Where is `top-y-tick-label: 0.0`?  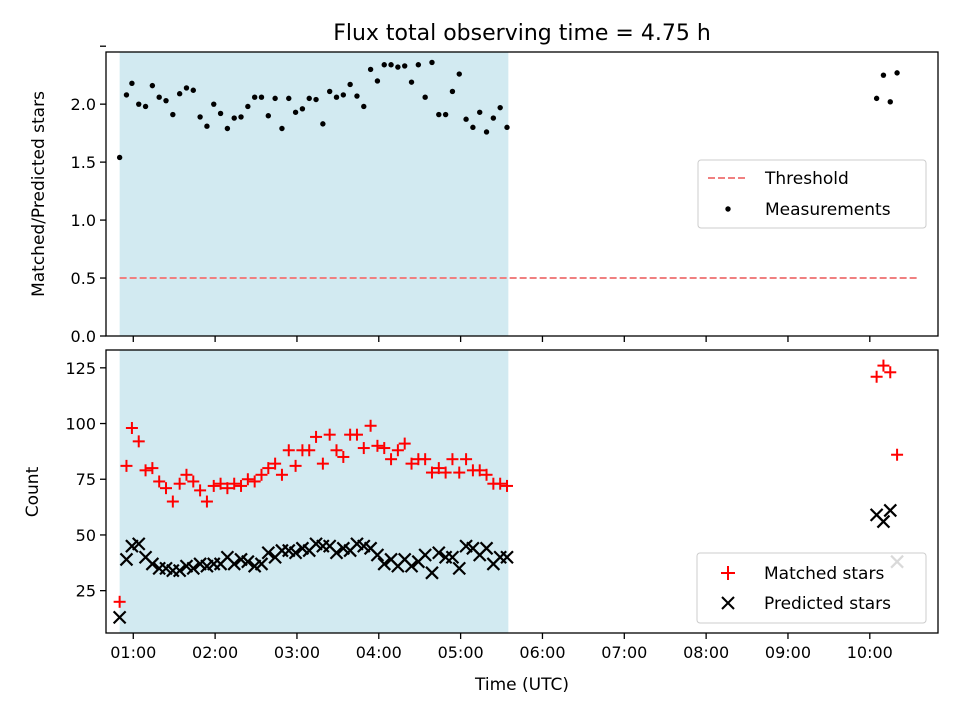
top-y-tick-label: 0.0 is located at coordinates (83, 336).